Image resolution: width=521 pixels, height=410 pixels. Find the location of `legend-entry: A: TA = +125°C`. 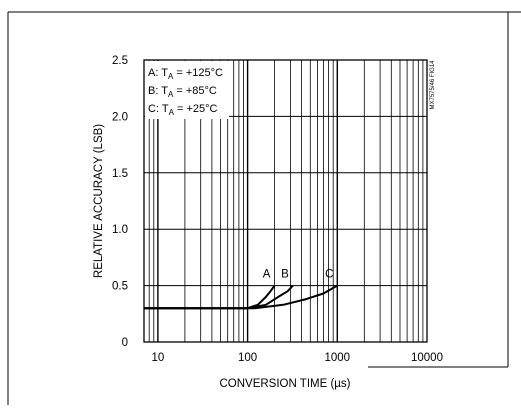

legend-entry: A: TA = +125°C is located at coordinates (185, 74).